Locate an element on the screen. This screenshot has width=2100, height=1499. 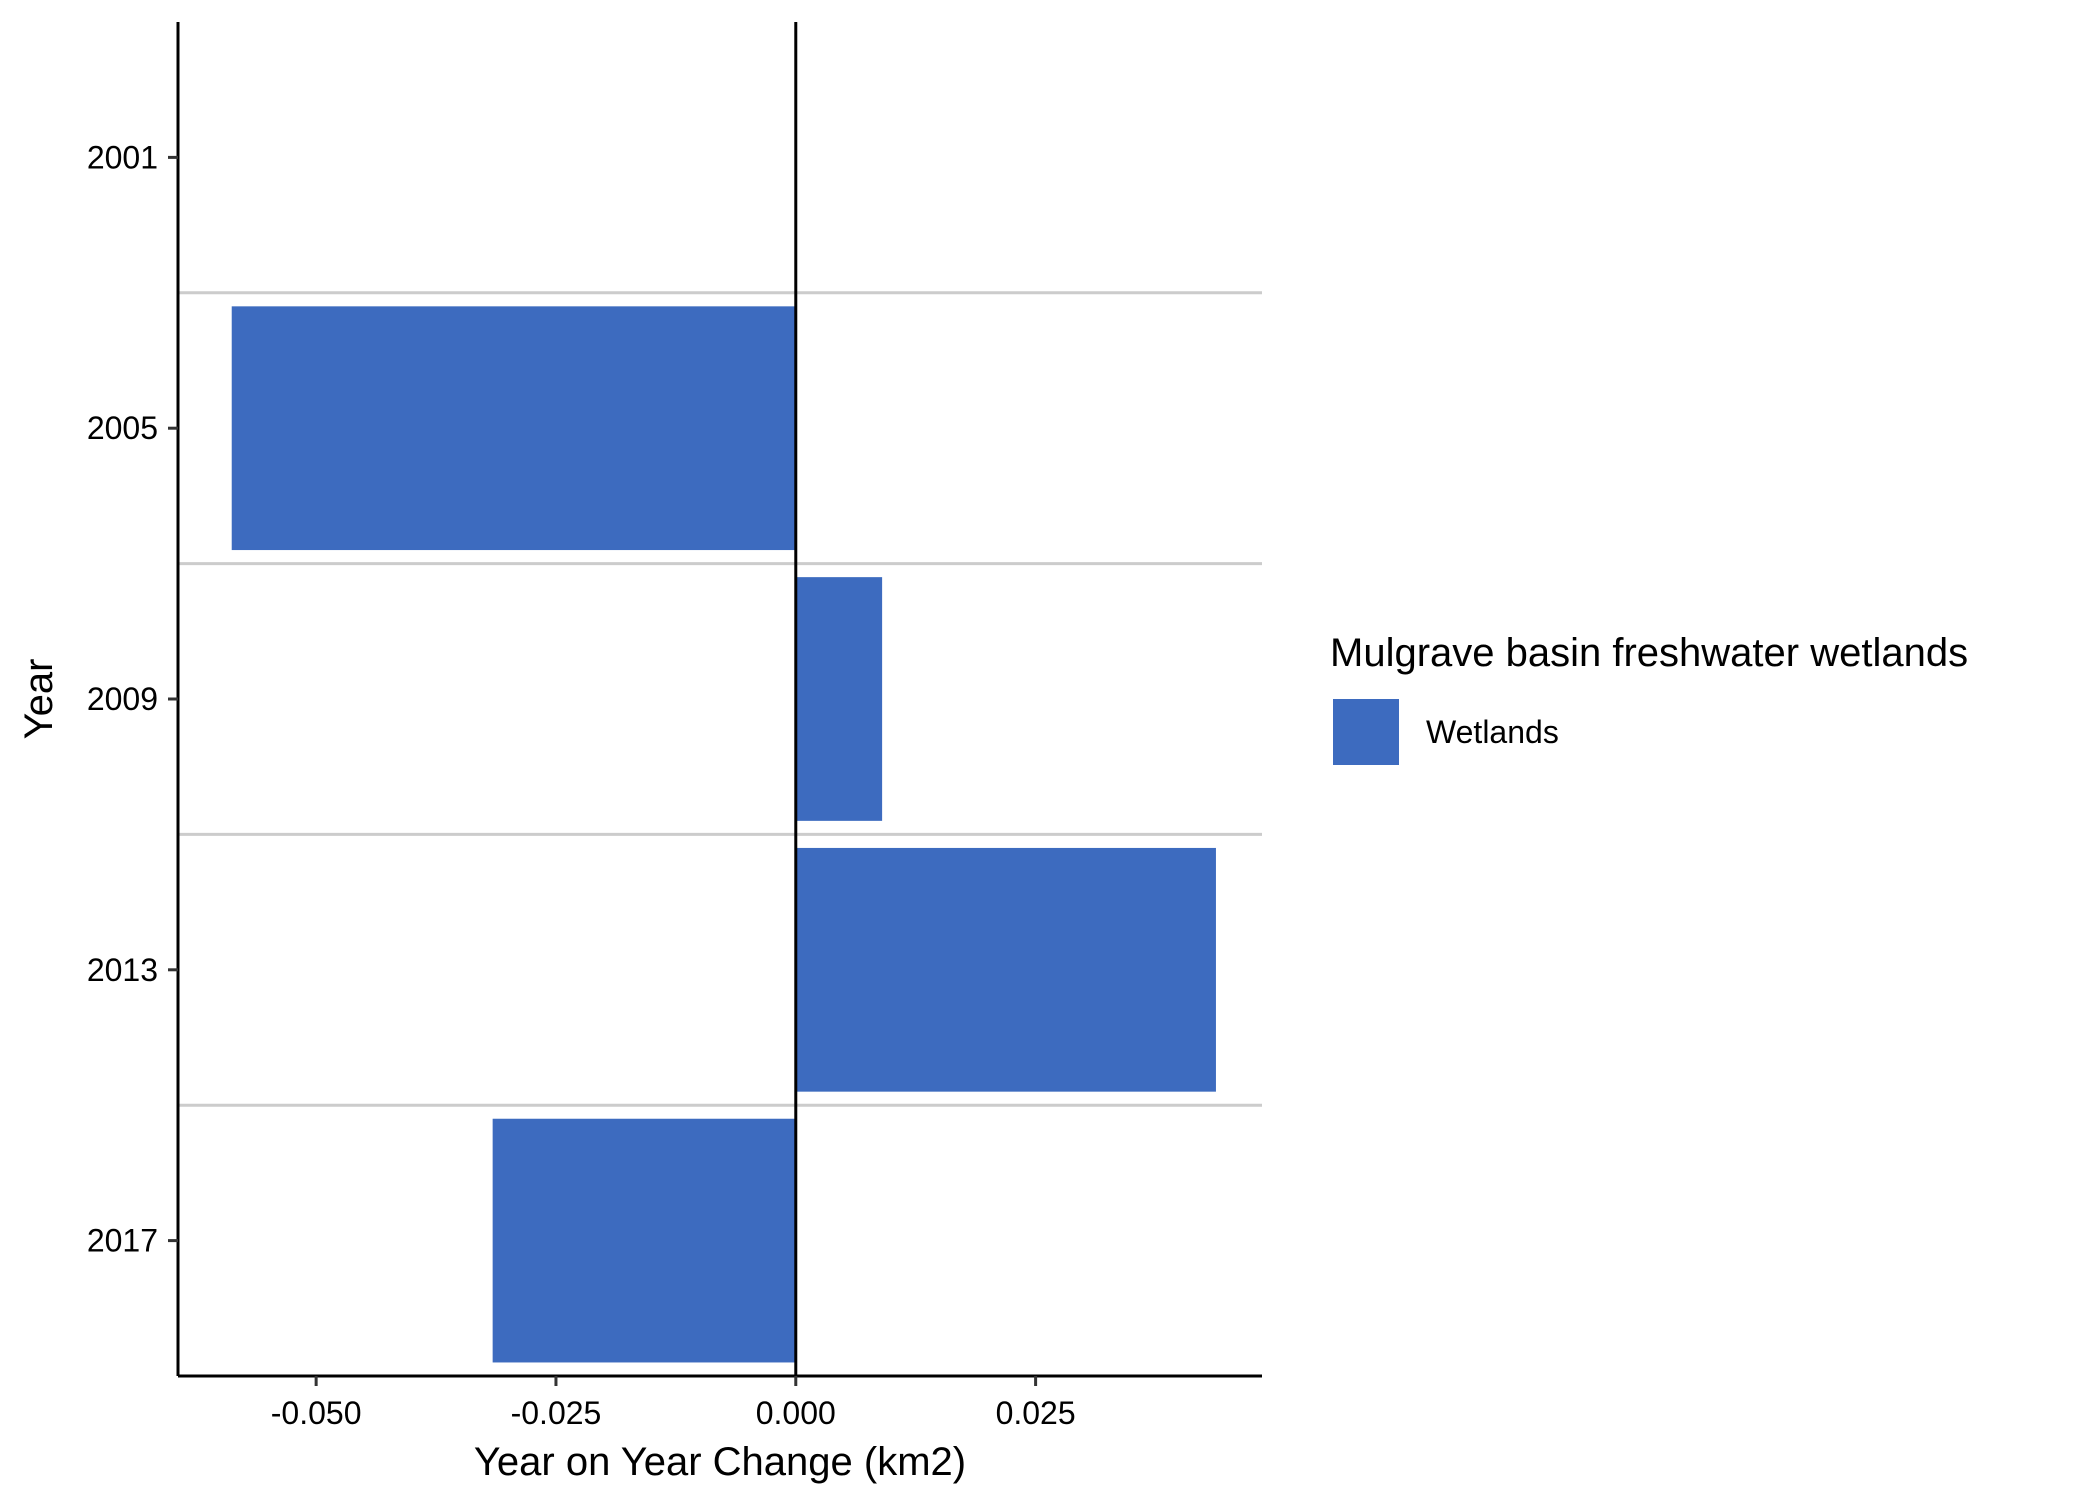
x-tick-label: 0.000 is located at coordinates (796, 1413).